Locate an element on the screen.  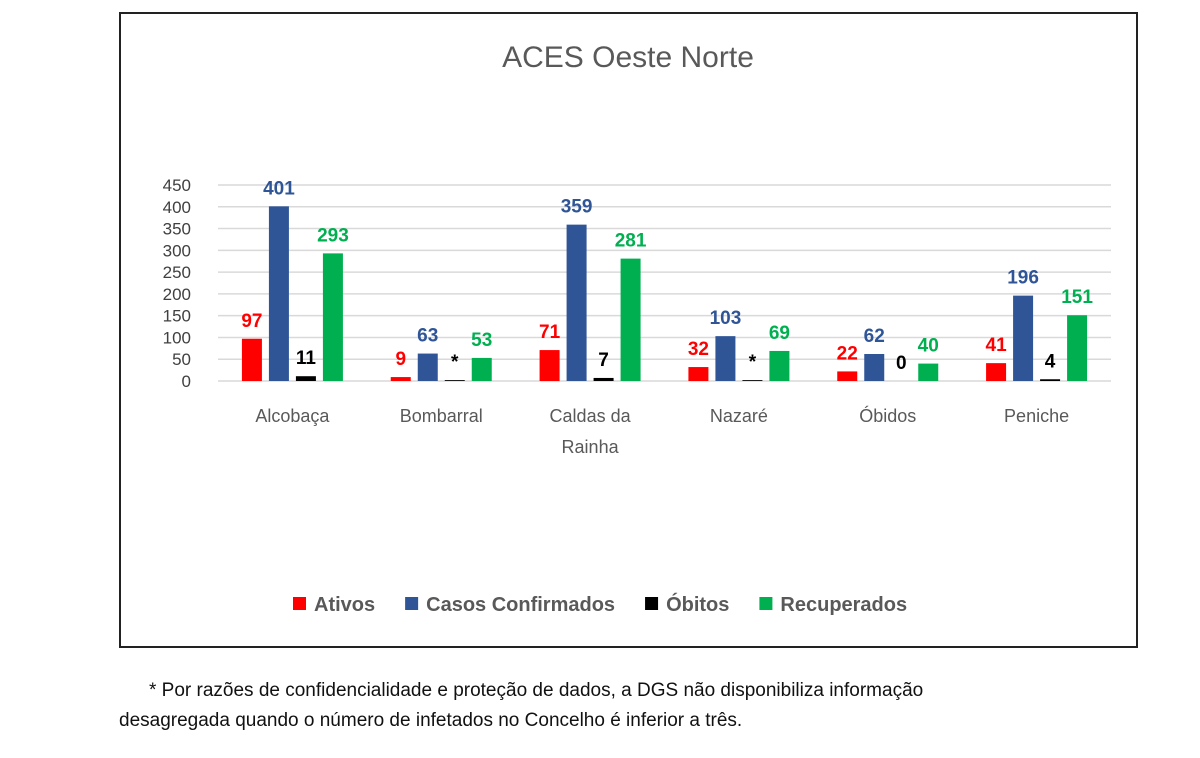
y-tick-label: 200 is located at coordinates (177, 294).